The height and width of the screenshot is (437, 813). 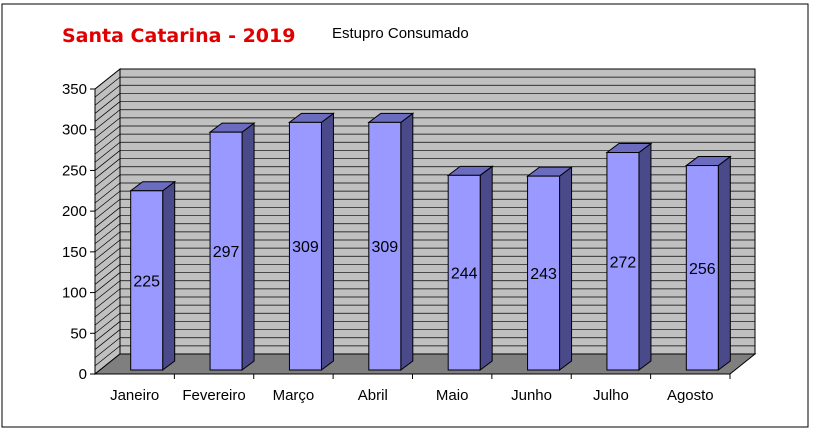 I want to click on data-label: 243, so click(x=543, y=274).